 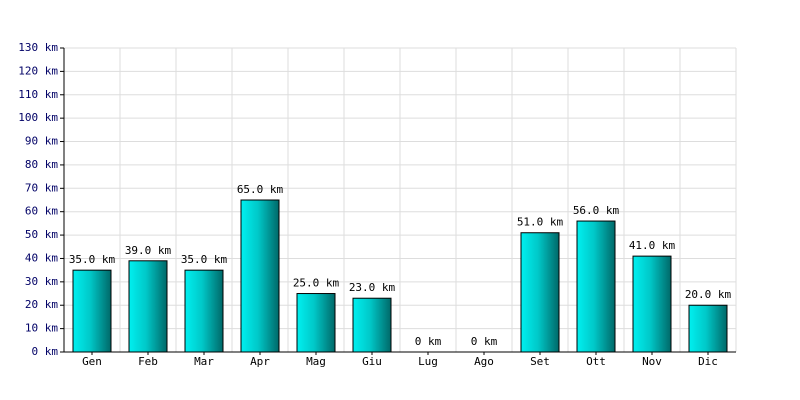 I want to click on x-tick-label: Mar, so click(x=204, y=361).